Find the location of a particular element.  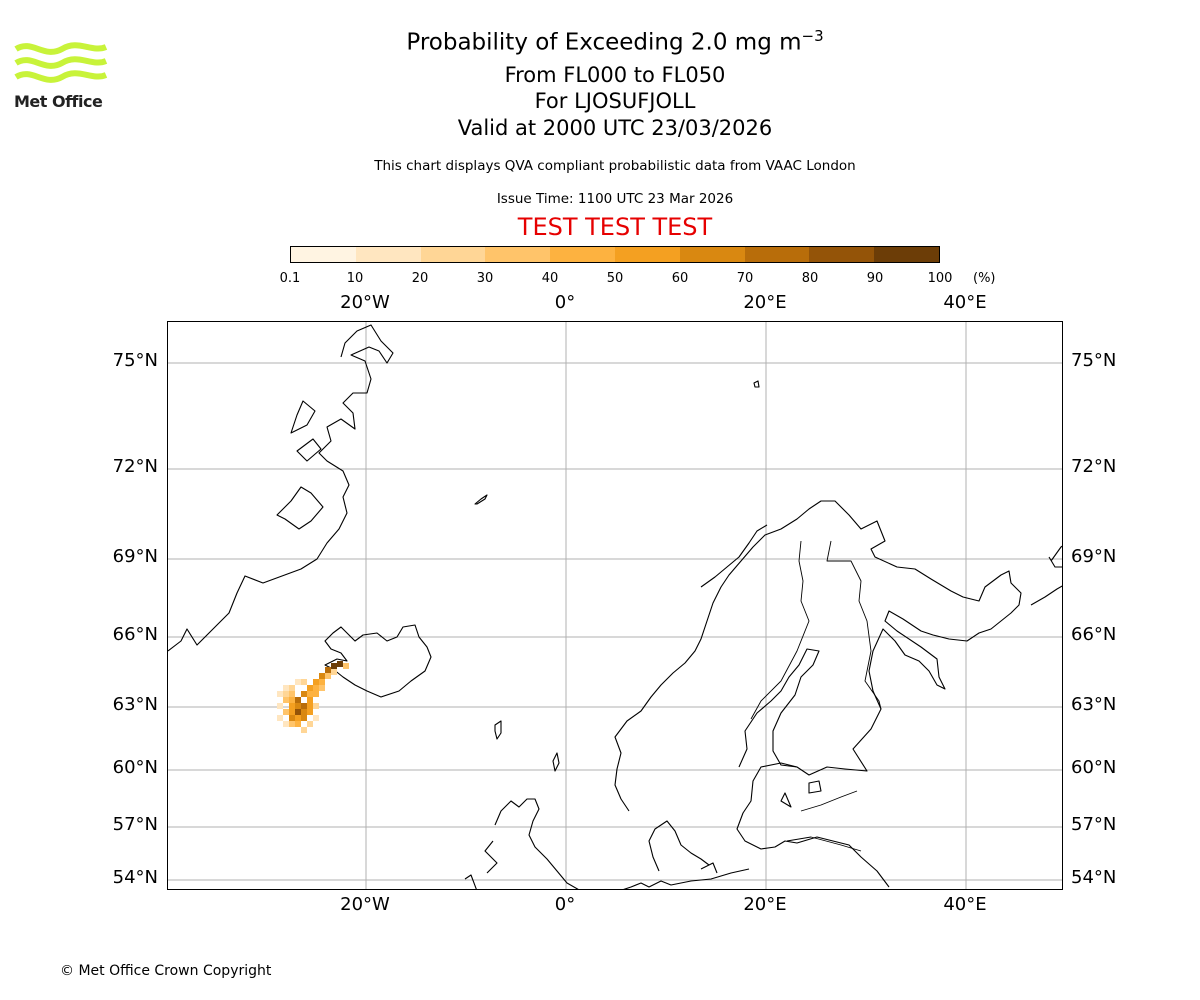

lat-label-right-69n: 69°N is located at coordinates (1094, 556).